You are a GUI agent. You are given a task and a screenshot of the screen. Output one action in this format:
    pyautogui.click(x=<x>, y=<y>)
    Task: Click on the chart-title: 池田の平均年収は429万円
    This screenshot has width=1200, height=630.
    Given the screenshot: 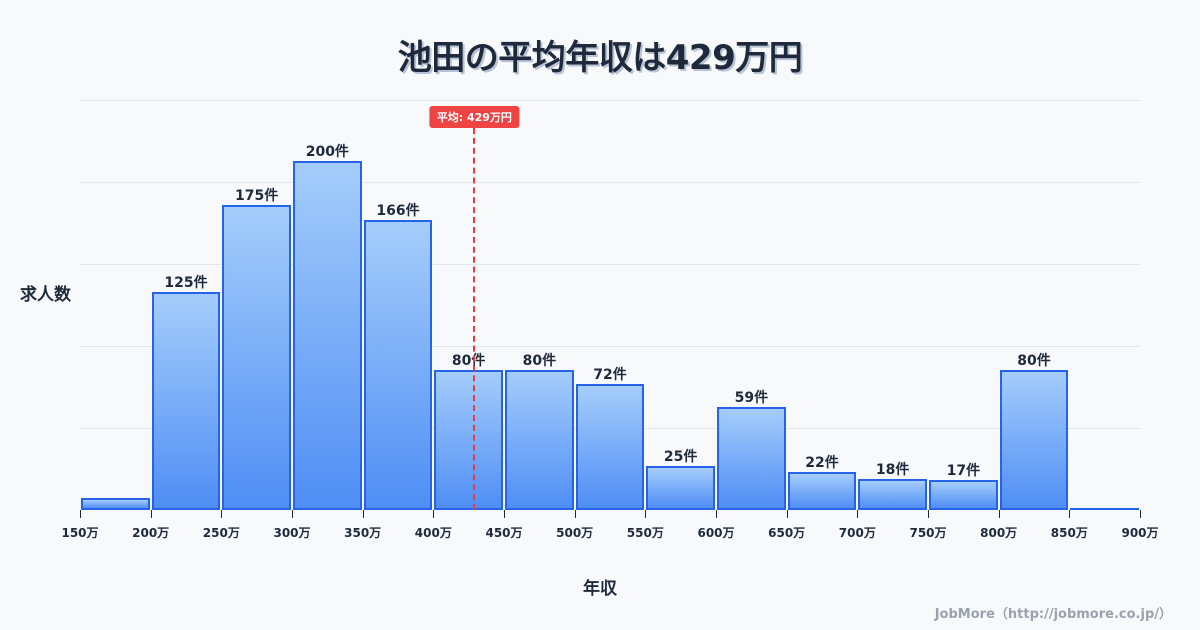 What is the action you would take?
    pyautogui.click(x=600, y=58)
    